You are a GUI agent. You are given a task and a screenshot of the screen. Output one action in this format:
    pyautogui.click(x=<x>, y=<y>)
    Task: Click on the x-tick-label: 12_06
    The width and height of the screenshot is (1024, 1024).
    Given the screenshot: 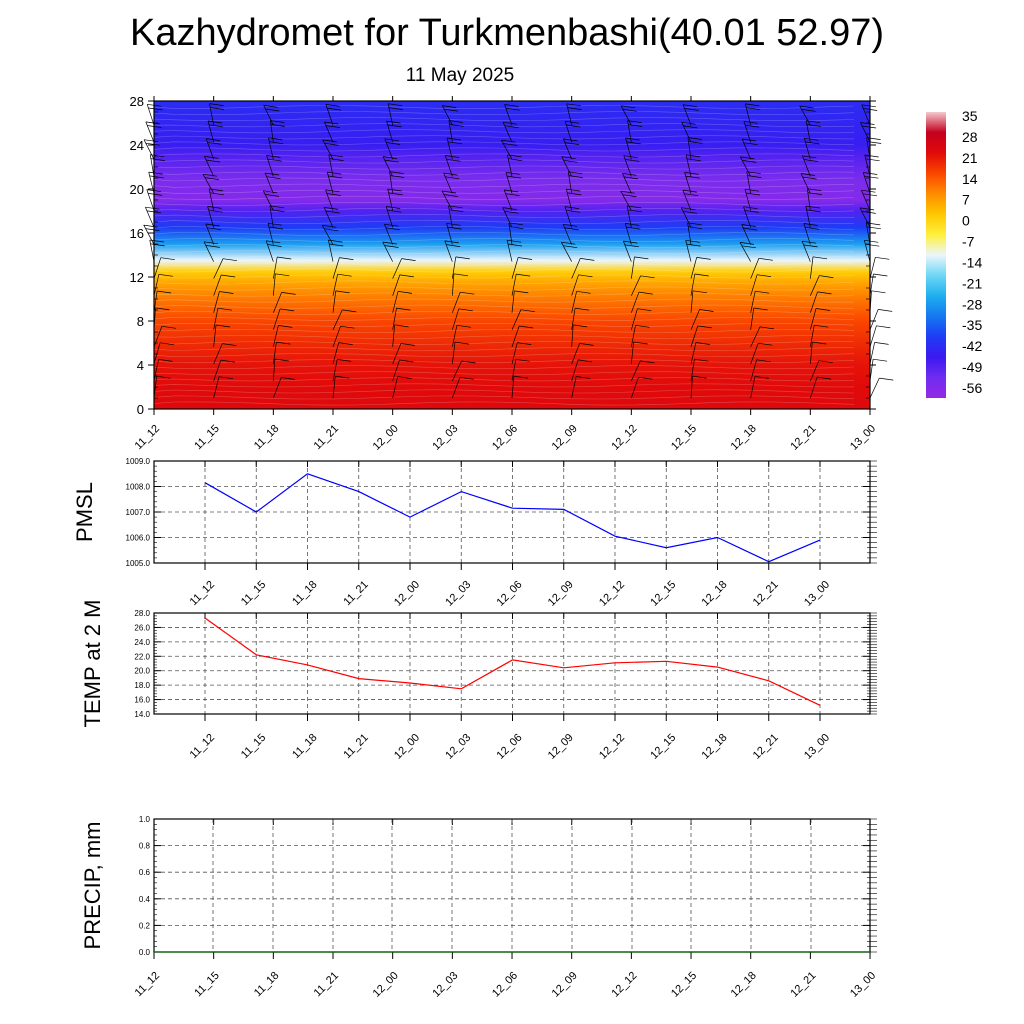 What is the action you would take?
    pyautogui.click(x=505, y=438)
    